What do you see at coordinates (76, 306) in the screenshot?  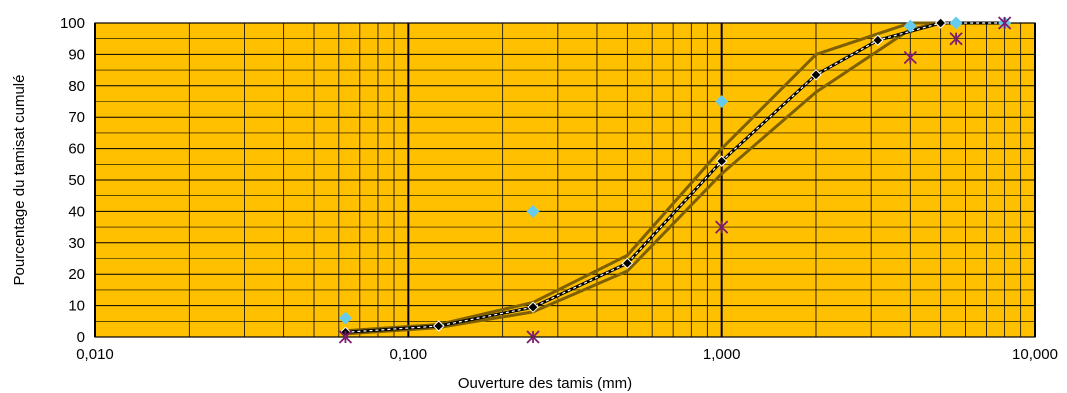 I see `y-tick-label: 10` at bounding box center [76, 306].